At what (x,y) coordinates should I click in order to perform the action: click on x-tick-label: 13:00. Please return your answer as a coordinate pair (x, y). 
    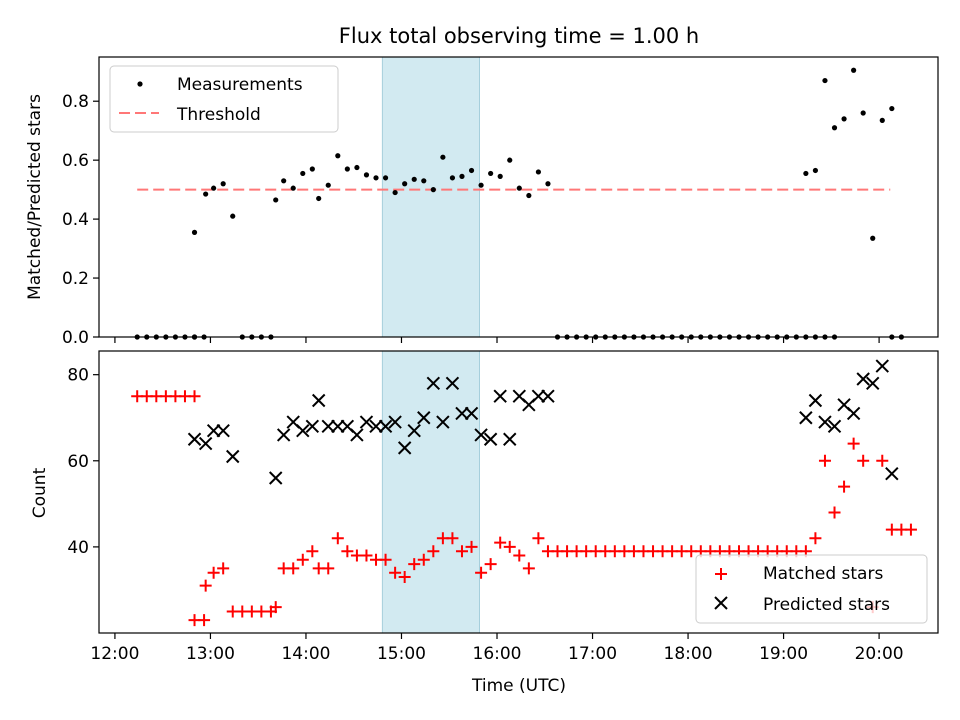
    Looking at the image, I should click on (210, 654).